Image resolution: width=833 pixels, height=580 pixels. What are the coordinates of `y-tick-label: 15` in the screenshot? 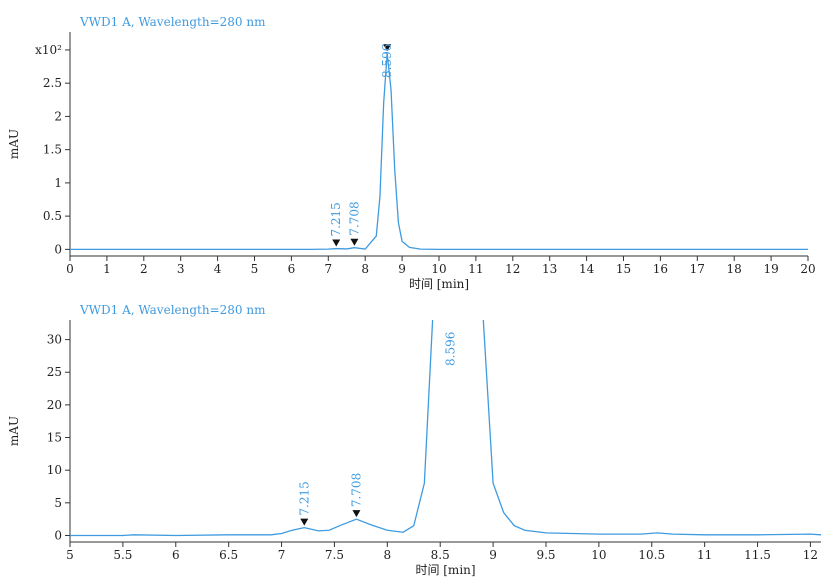 It's located at (54, 438).